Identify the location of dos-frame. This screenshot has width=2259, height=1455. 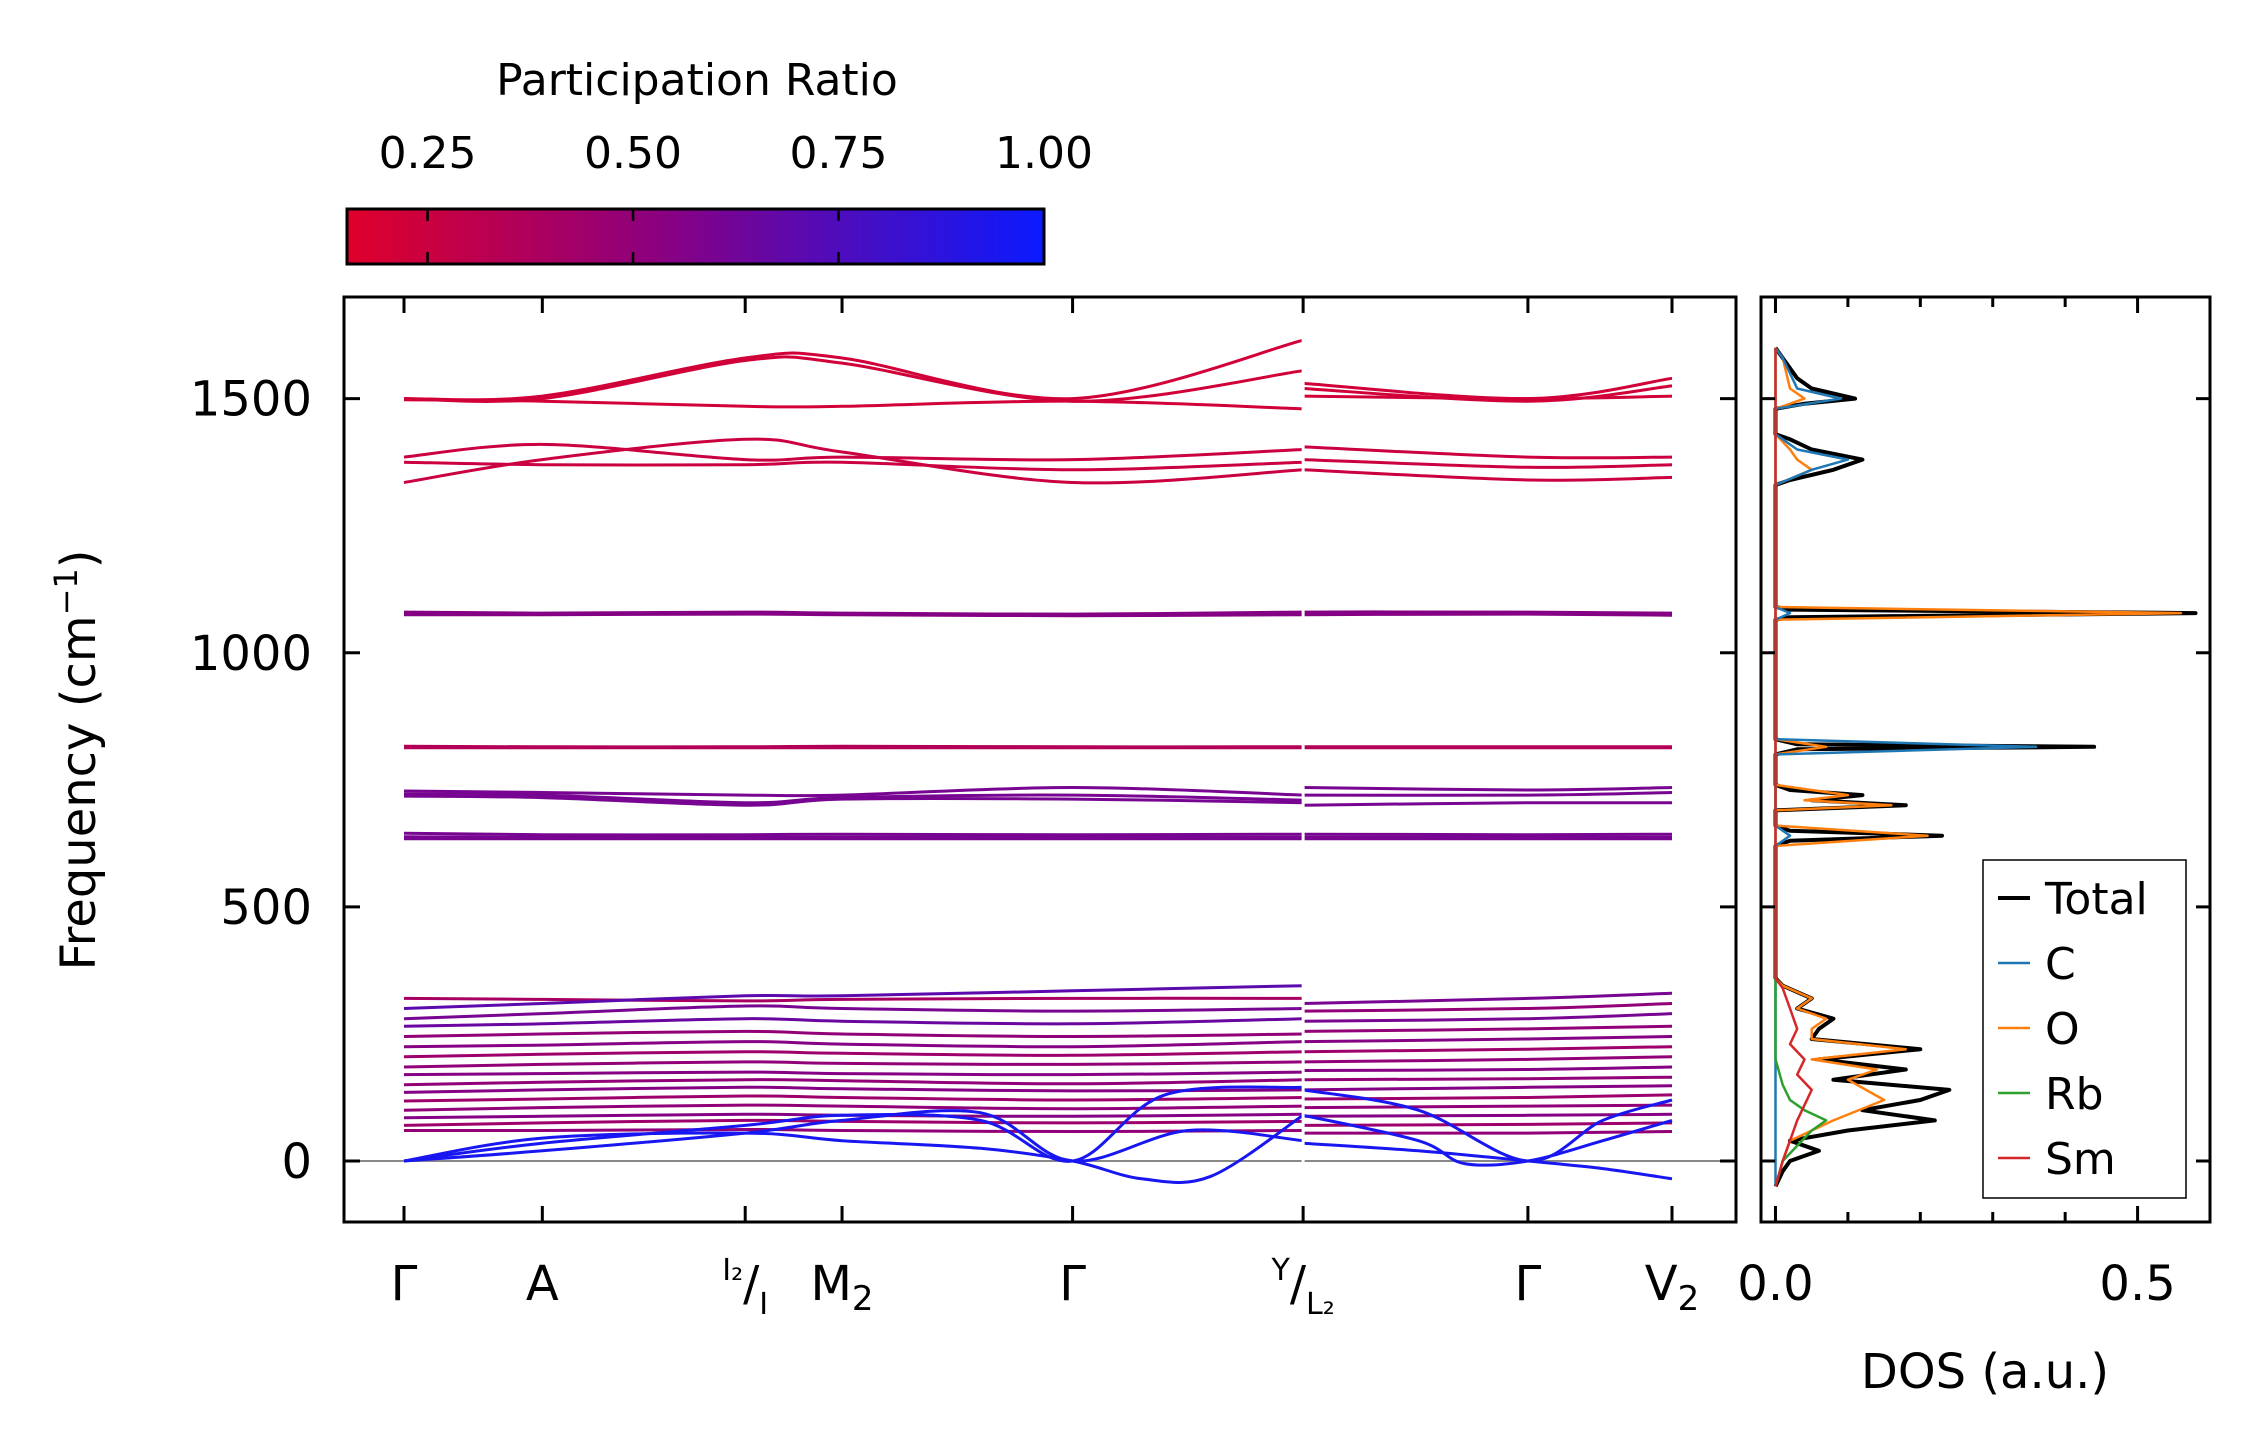
(1985, 759).